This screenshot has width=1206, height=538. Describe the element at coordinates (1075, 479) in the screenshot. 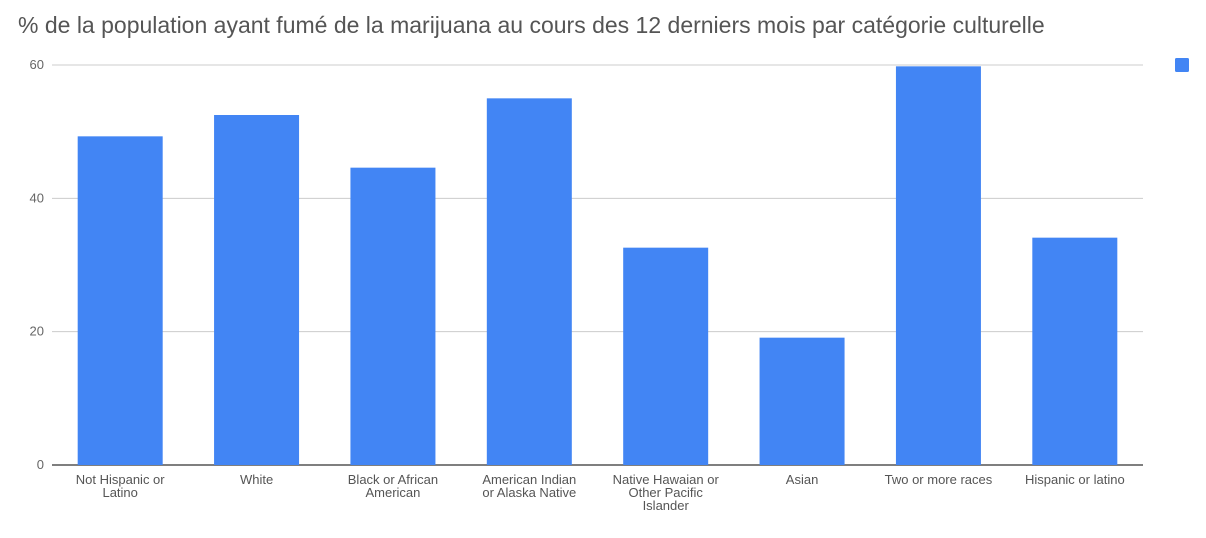

I see `x-category-label: Hispanic or latino` at that location.